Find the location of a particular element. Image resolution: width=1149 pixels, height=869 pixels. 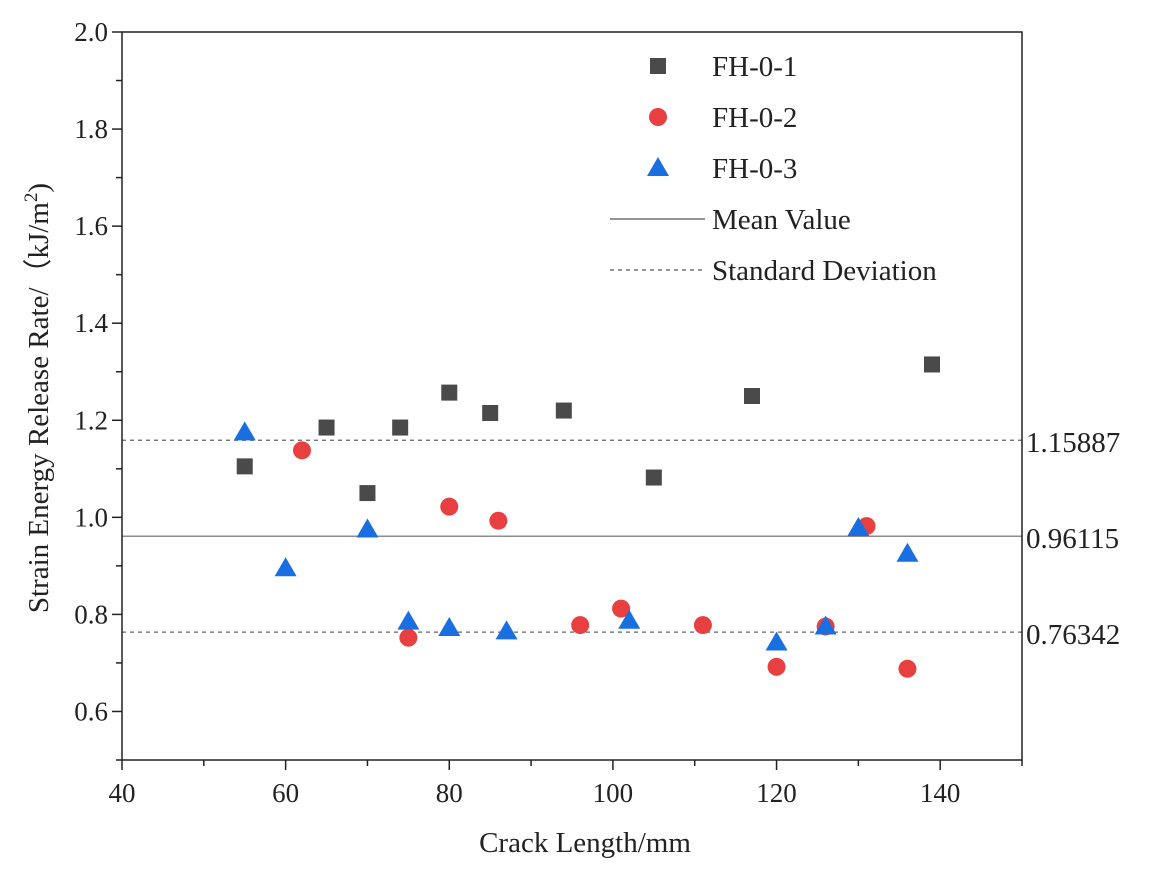

x-tick-label: 80 is located at coordinates (449, 793).